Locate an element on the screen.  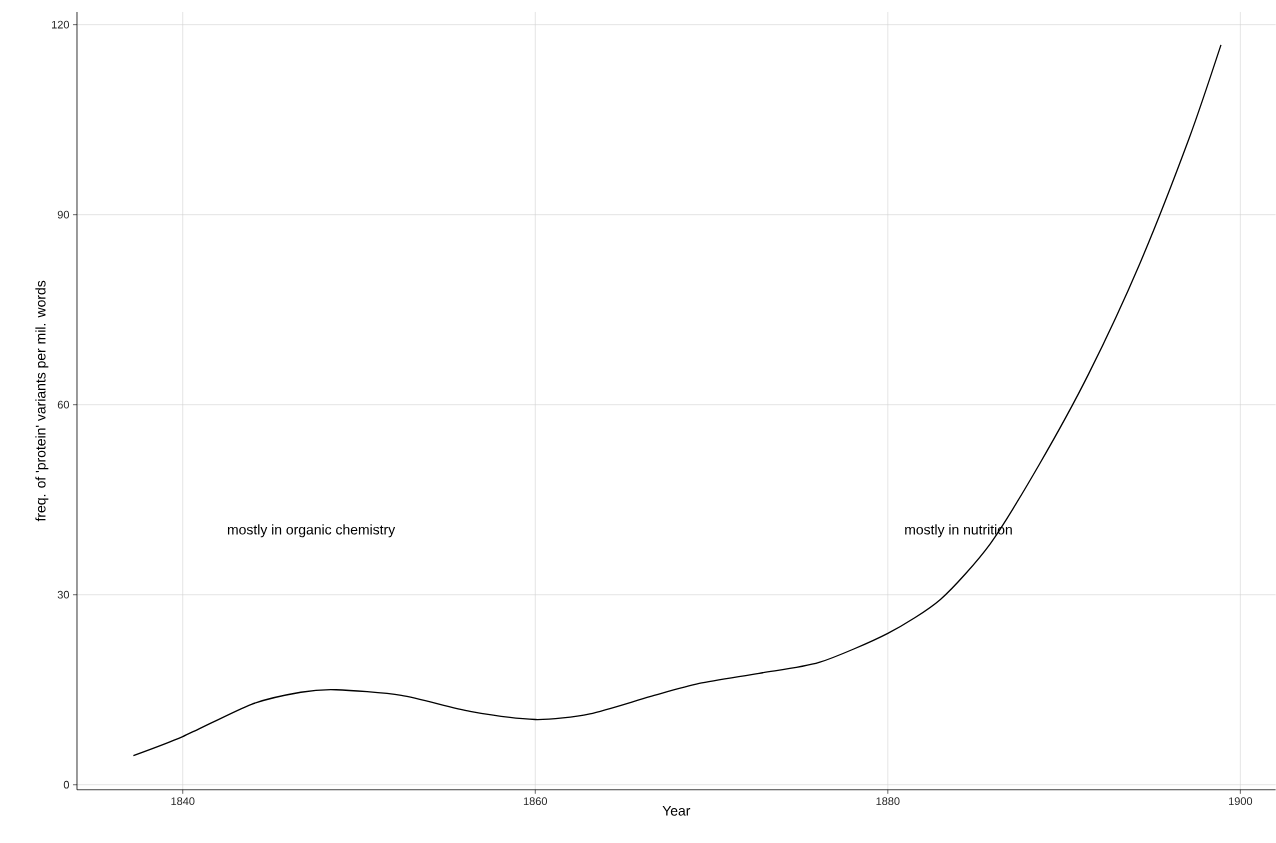
x-tick-label: 1900 is located at coordinates (1241, 801).